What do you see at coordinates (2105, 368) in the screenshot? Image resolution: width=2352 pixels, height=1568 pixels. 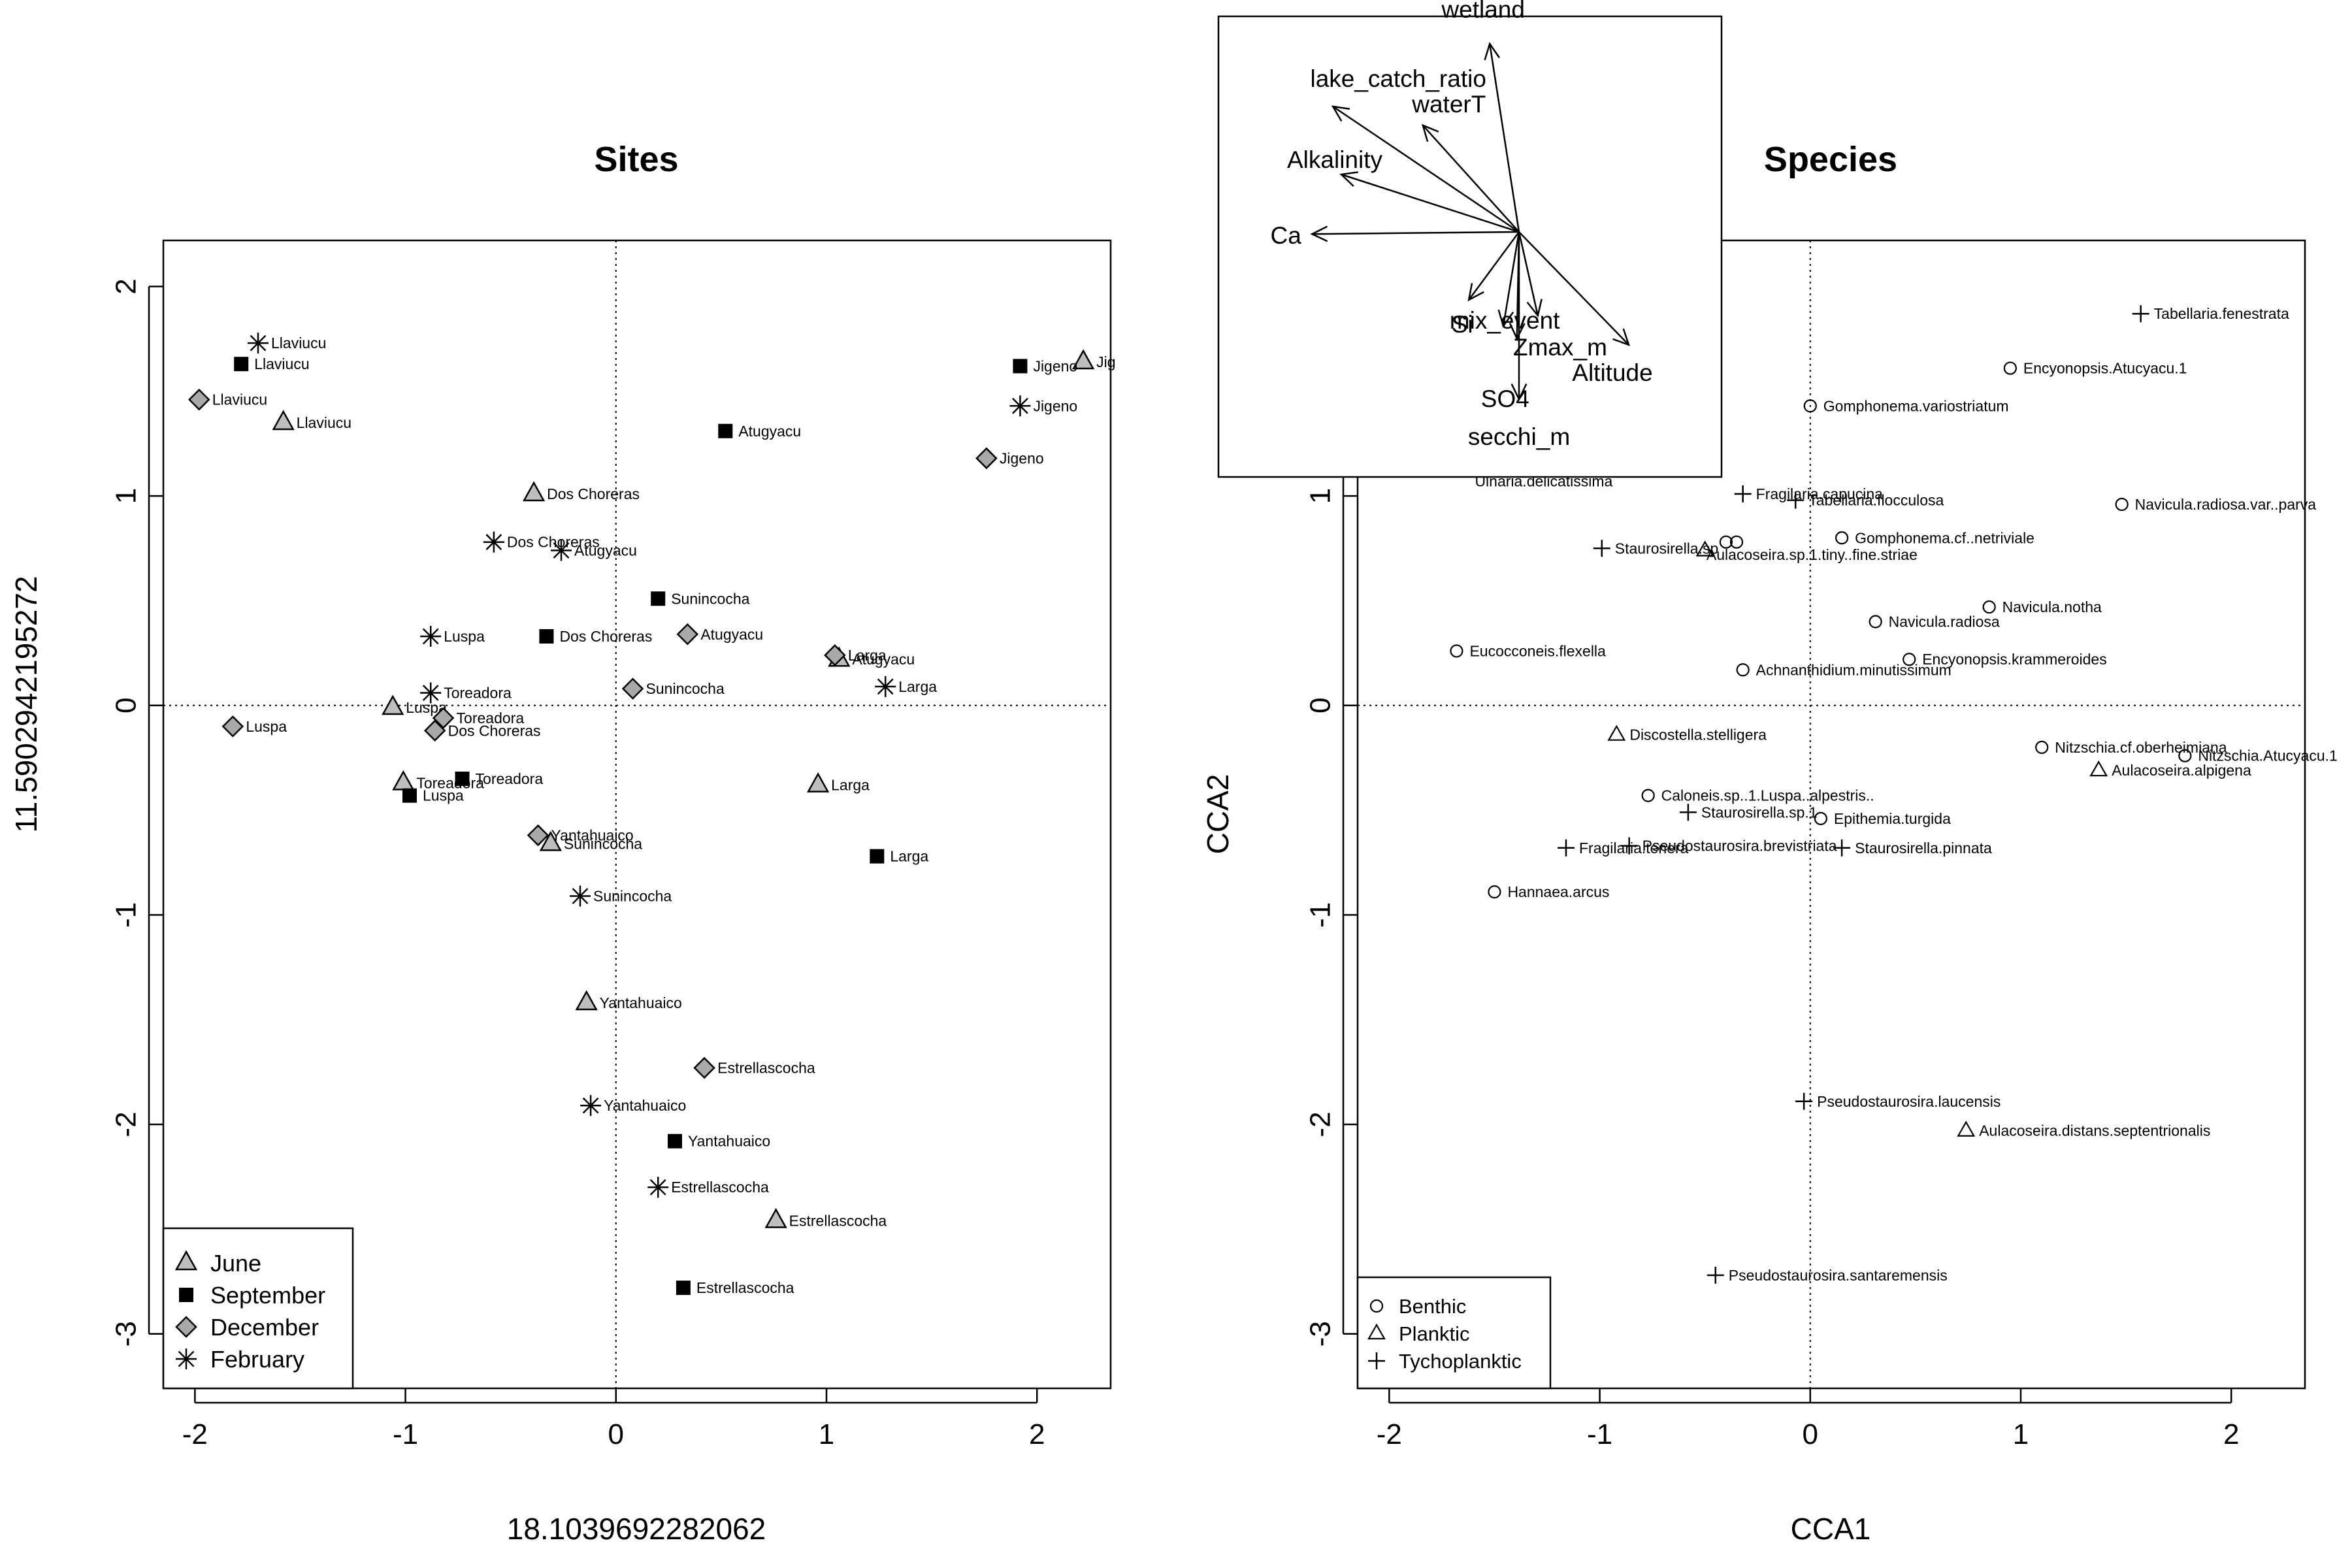 I see `benthic-label-encyonopsis-atucyacu-1: Encyonopsis.Atucyacu.1` at bounding box center [2105, 368].